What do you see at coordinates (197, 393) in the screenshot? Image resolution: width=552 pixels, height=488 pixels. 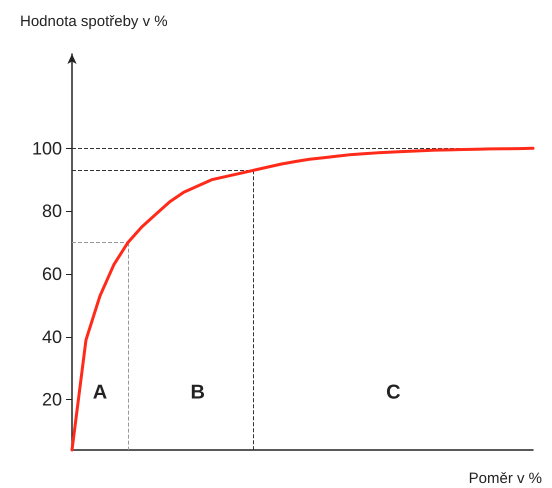 I see `annotation: B` at bounding box center [197, 393].